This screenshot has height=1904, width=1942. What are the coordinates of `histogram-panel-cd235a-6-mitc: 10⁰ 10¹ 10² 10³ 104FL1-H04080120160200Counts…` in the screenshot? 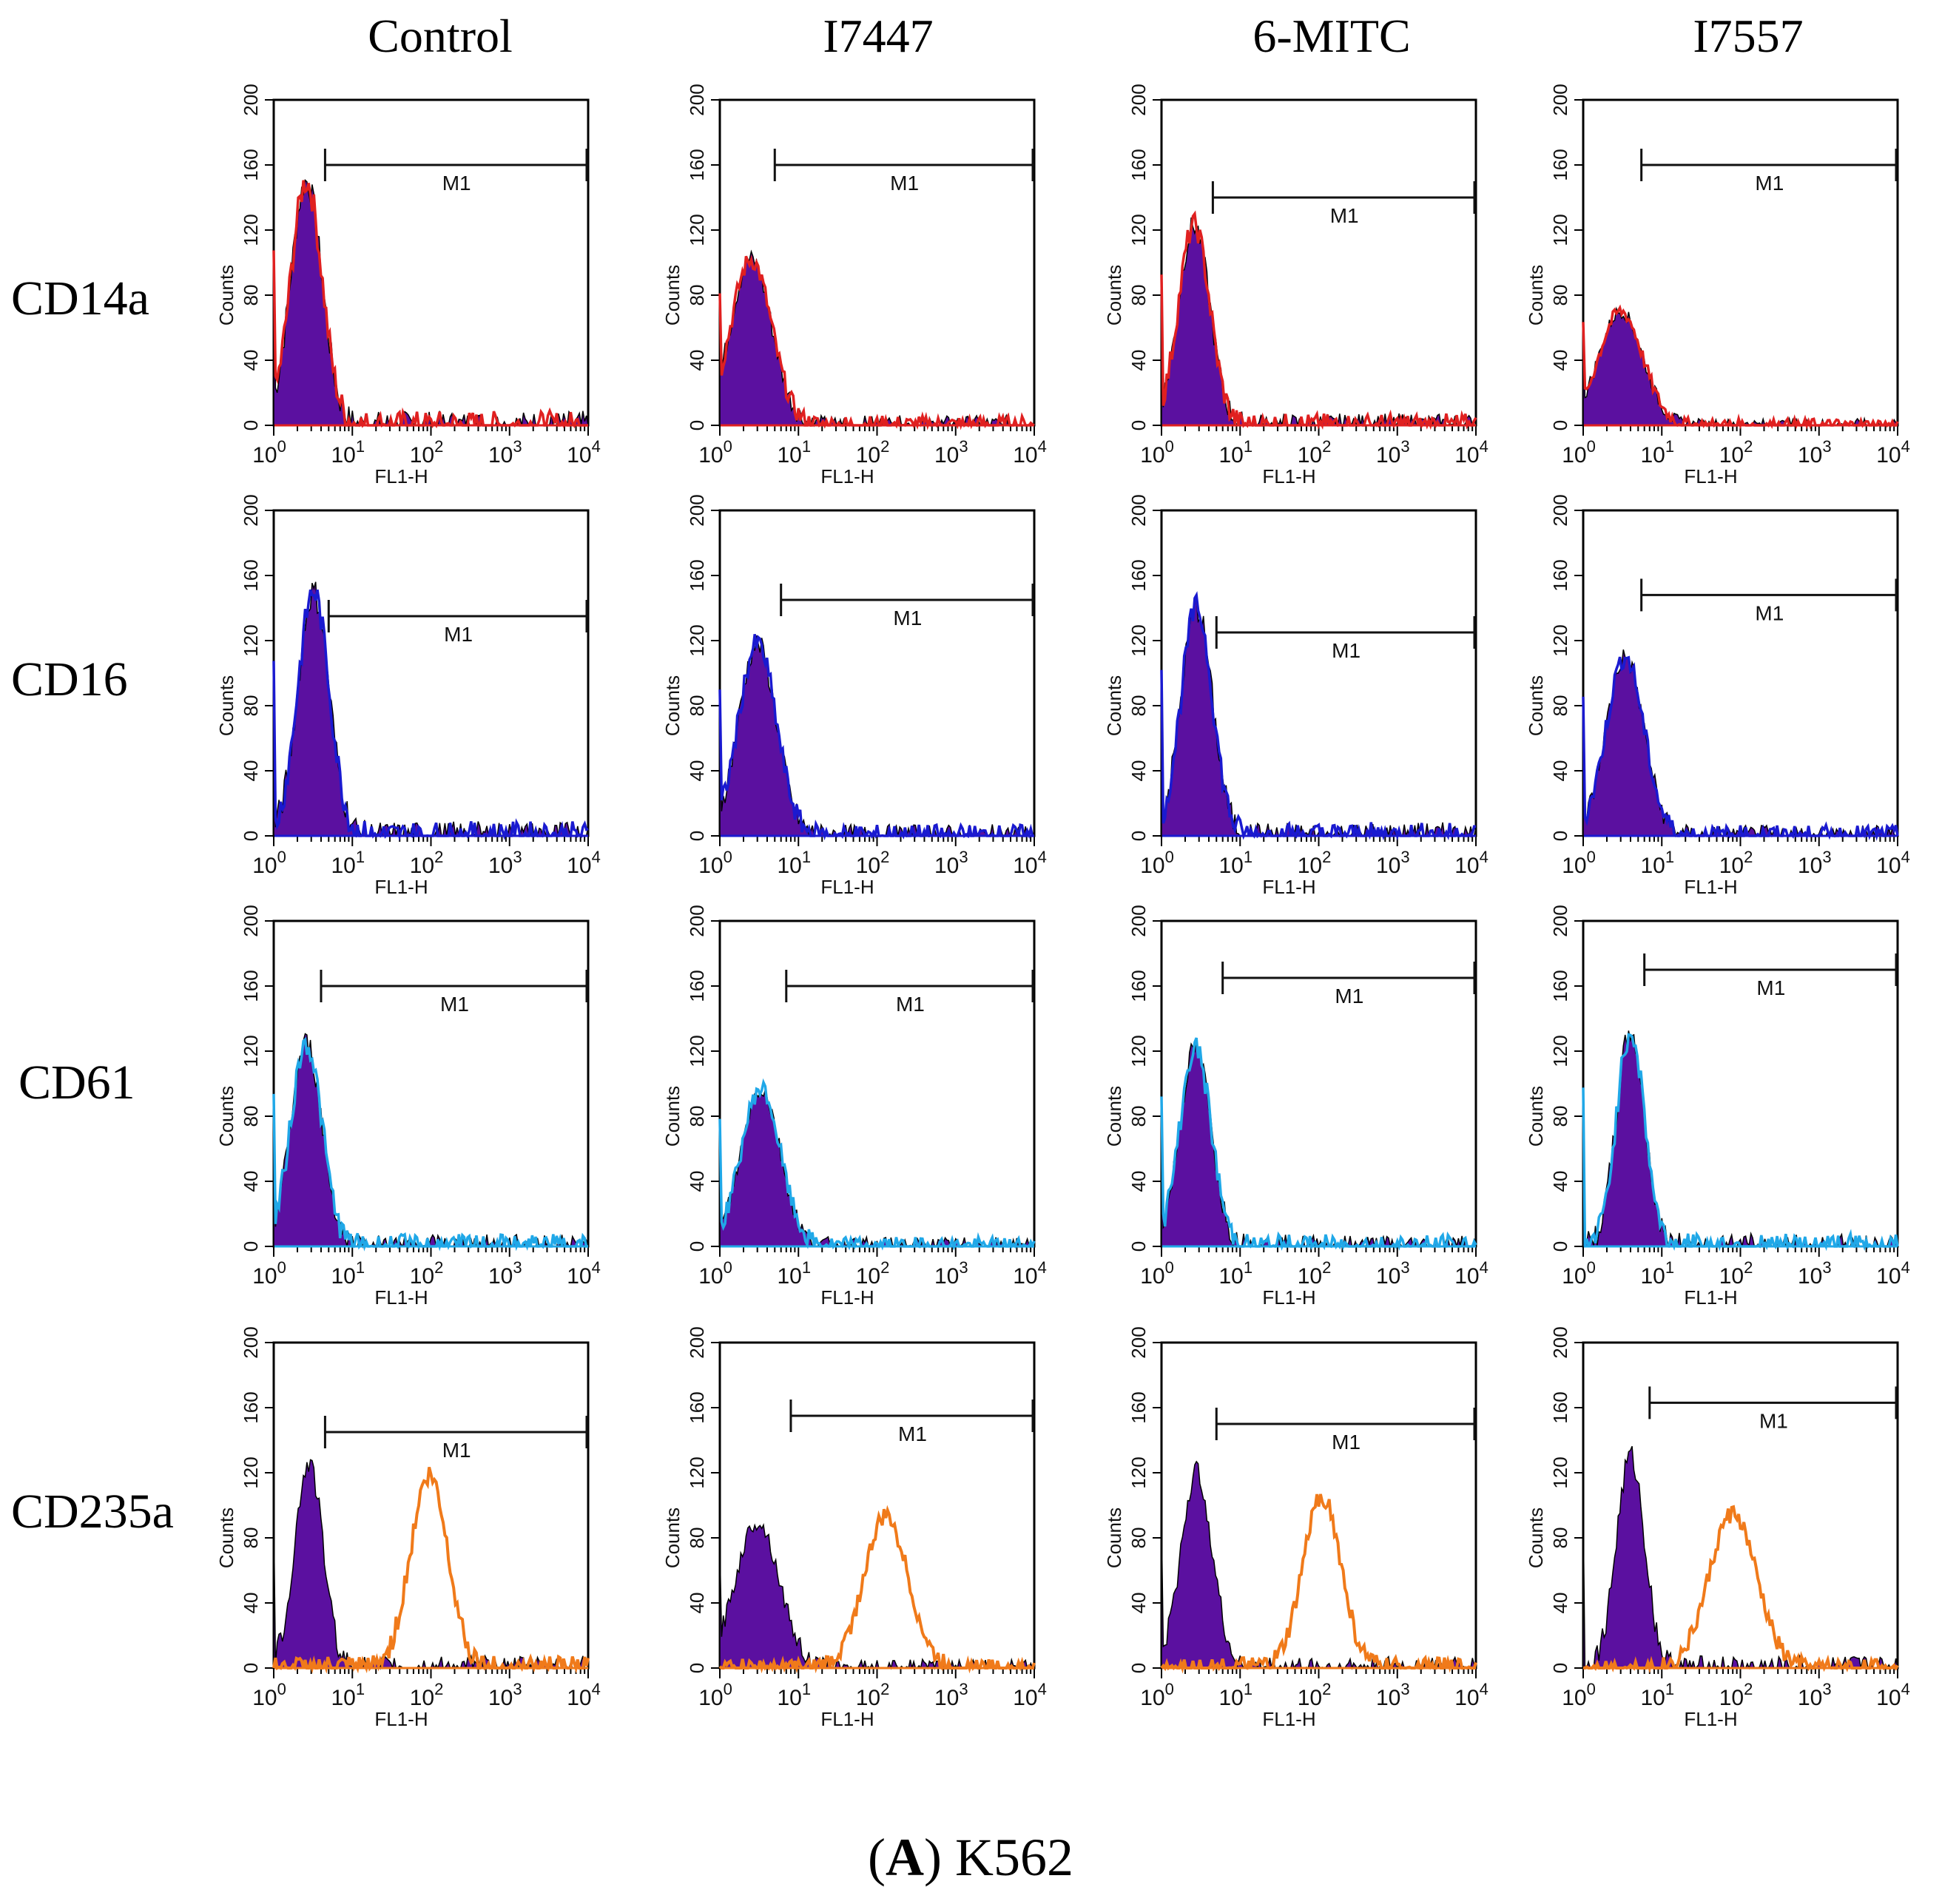 It's located at (1296, 1528).